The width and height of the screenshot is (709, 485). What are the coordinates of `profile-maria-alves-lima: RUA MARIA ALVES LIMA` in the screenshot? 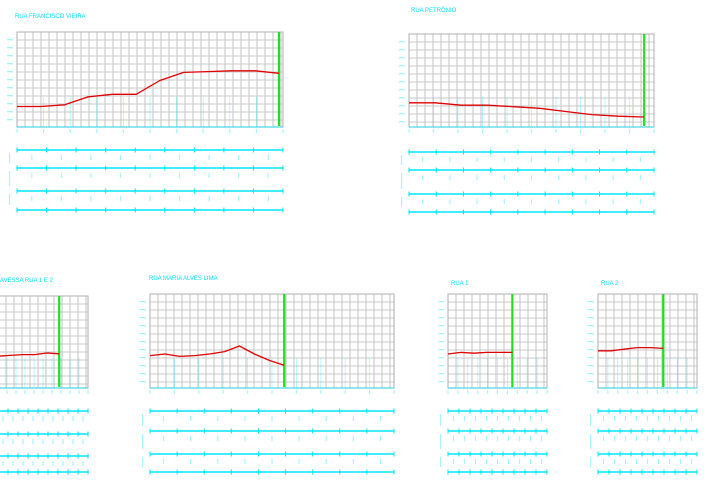 It's located at (267, 375).